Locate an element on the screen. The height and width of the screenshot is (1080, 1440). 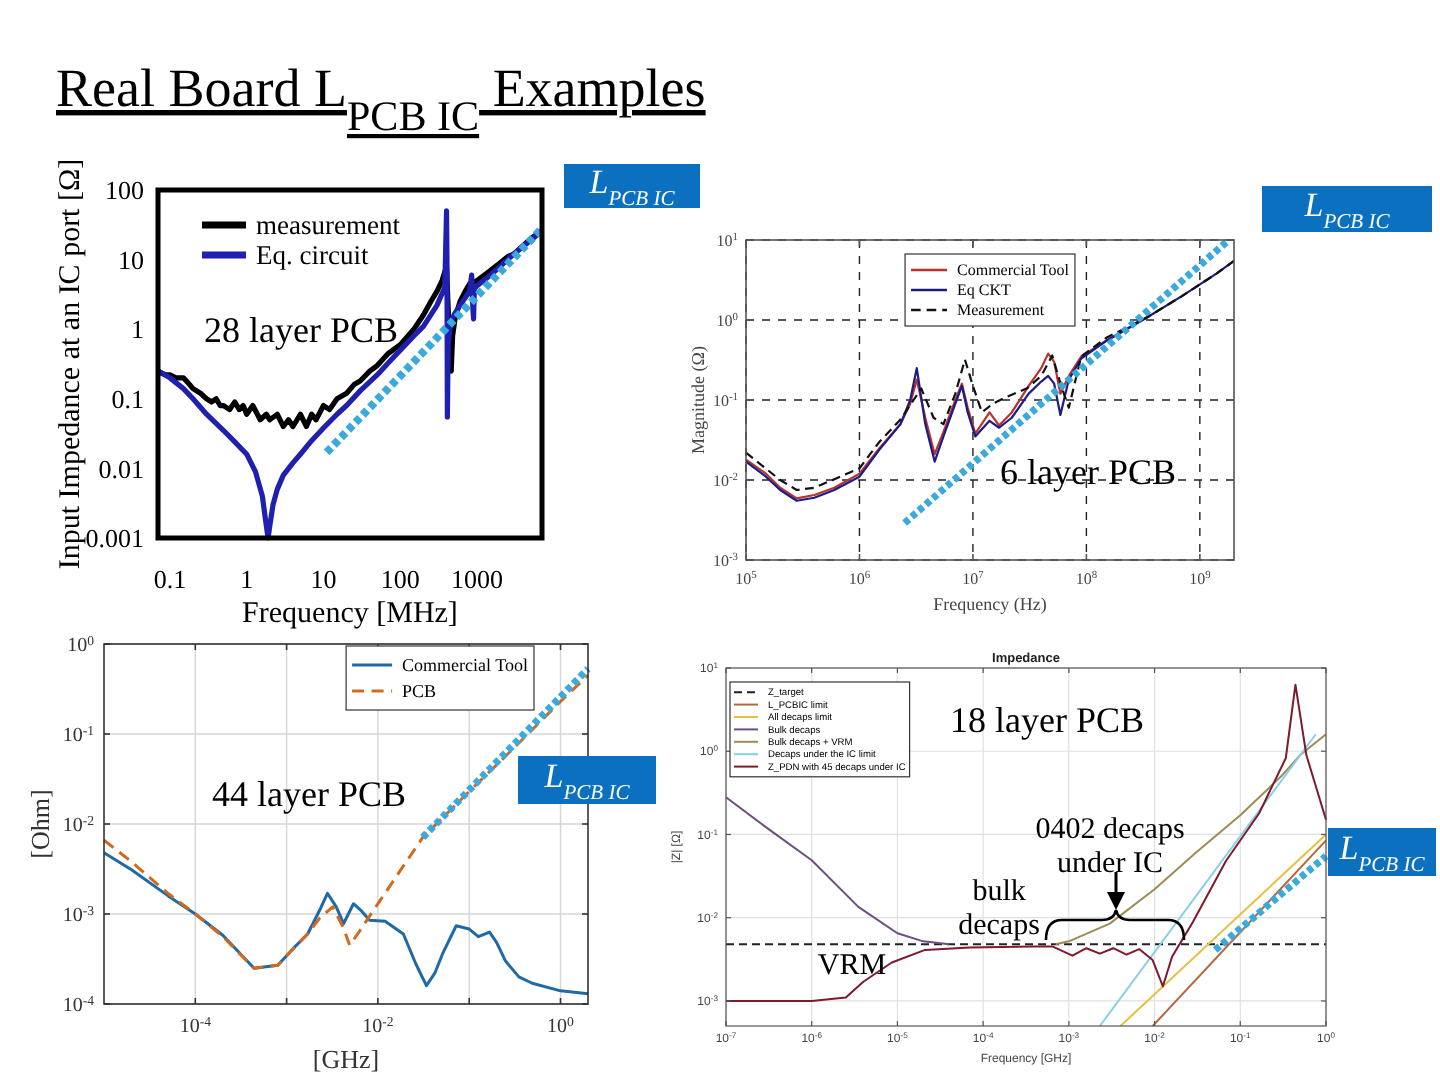
y-tick-label: 10 is located at coordinates (131, 259).